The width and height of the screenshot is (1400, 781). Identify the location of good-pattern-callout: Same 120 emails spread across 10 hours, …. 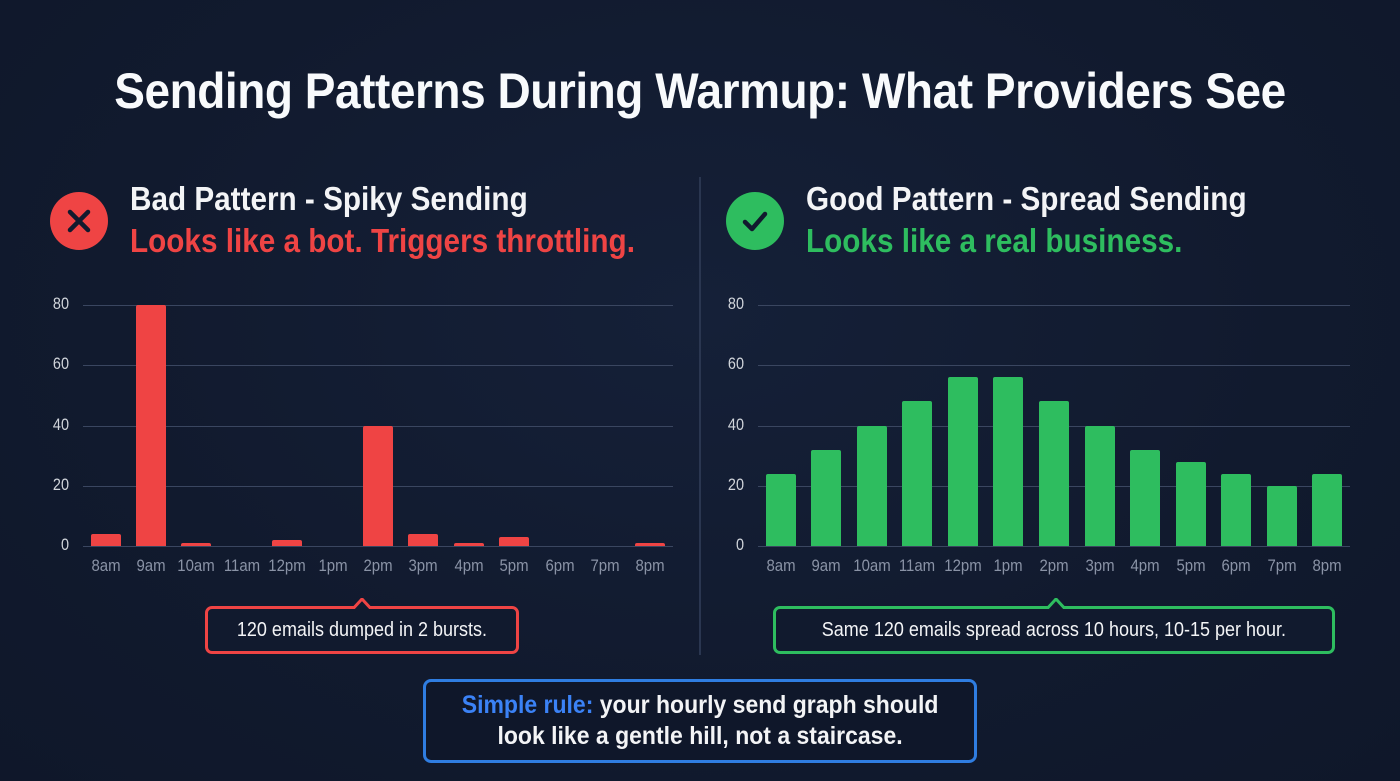
(1054, 625).